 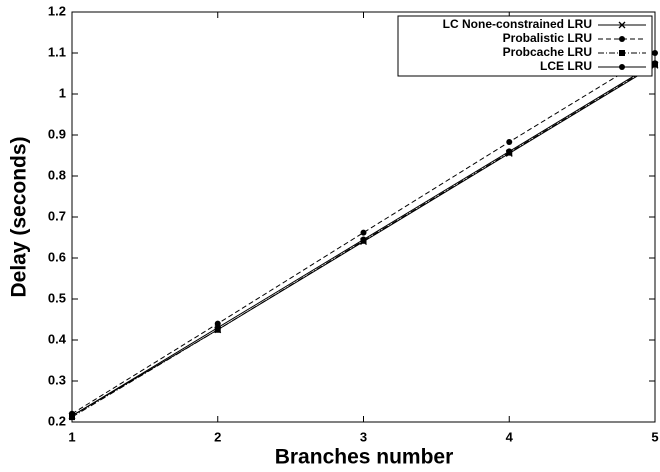 I want to click on y-tick-label: 1.1, so click(x=57, y=51).